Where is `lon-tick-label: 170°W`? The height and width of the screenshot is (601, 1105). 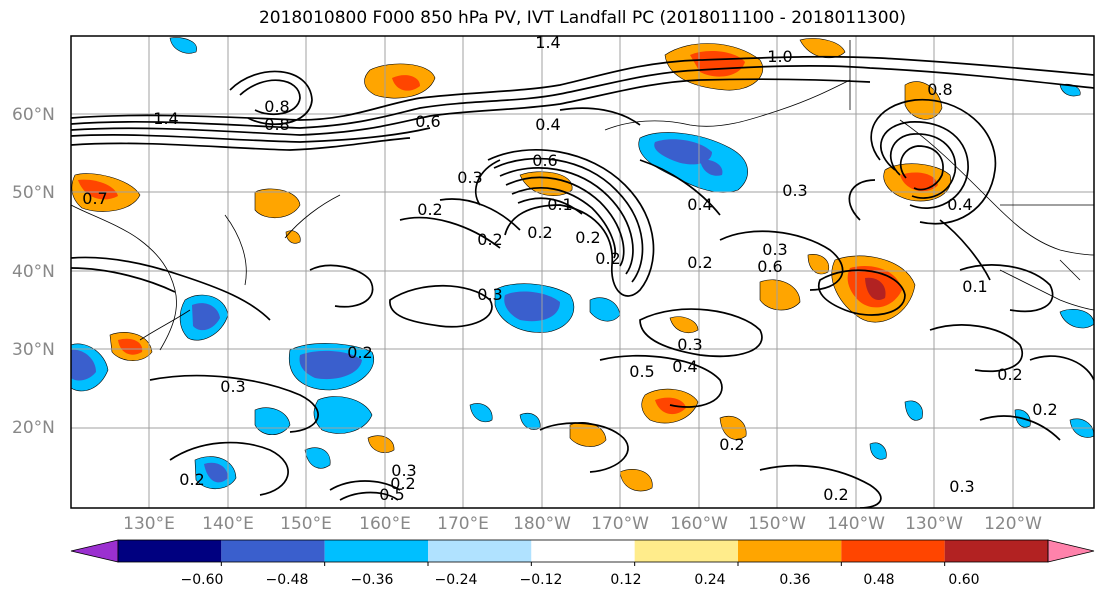
lon-tick-label: 170°W is located at coordinates (620, 524).